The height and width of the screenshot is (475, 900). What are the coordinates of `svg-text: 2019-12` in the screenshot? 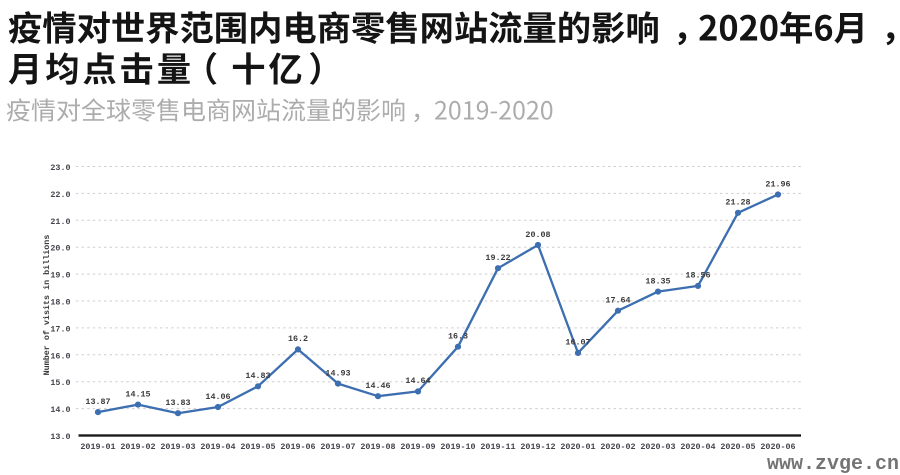 It's located at (537, 447).